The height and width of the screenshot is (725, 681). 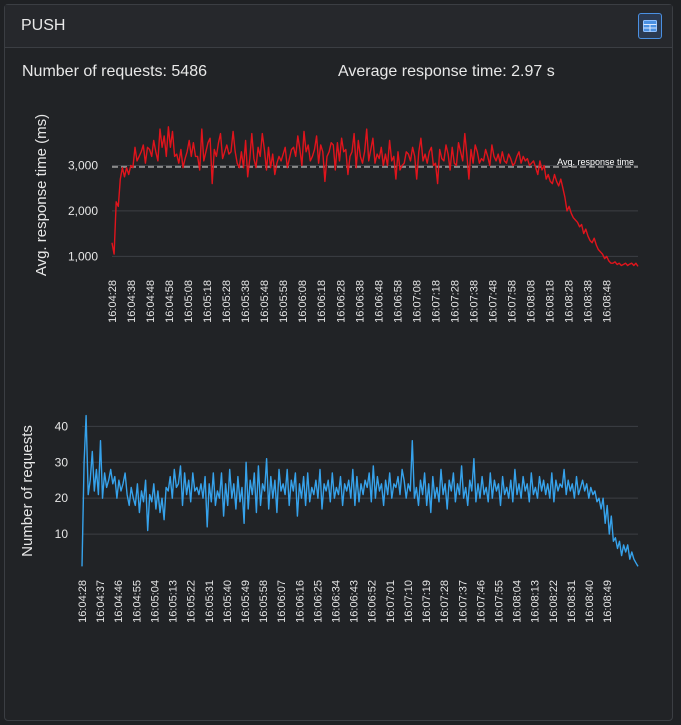 I want to click on x-tick-label: 16:05:38, so click(x=246, y=301).